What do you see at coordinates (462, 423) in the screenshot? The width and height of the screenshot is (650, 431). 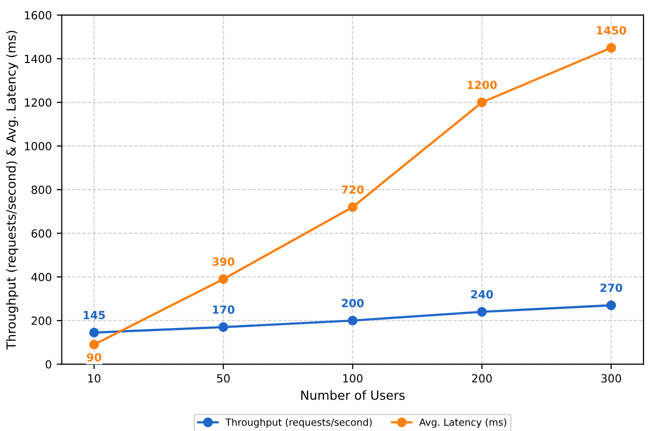 I see `legend-label: Avg. Latency (ms)` at bounding box center [462, 423].